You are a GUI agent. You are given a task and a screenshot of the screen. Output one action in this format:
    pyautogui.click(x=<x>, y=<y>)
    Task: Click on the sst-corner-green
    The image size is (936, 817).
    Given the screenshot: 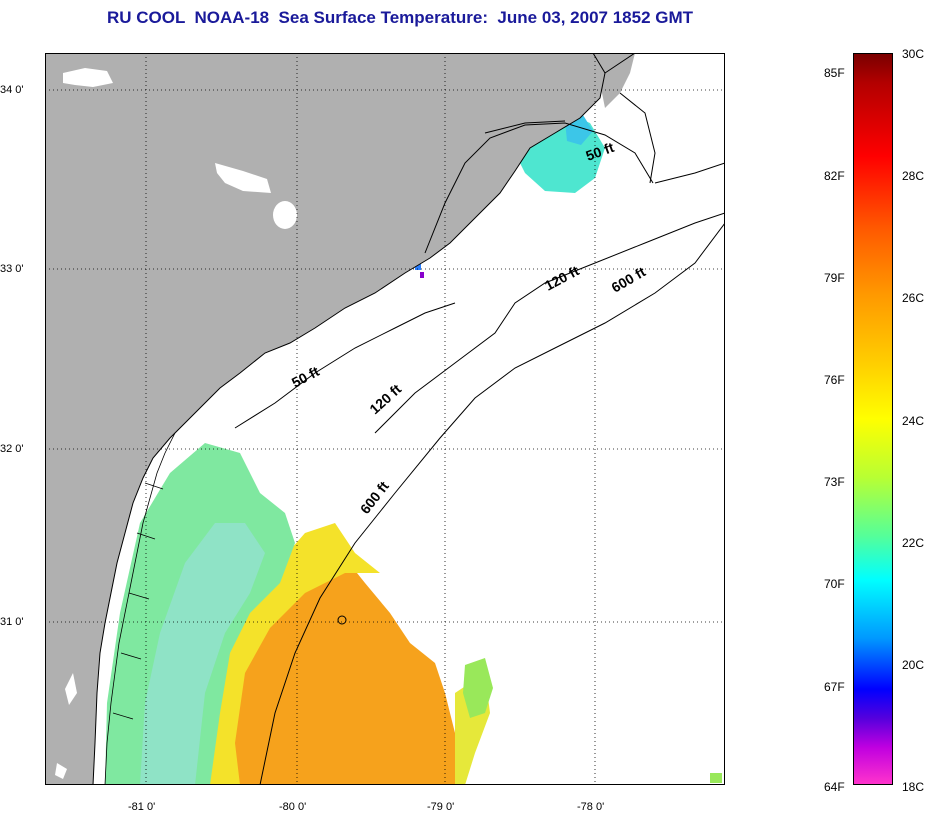 What is the action you would take?
    pyautogui.click(x=716, y=778)
    